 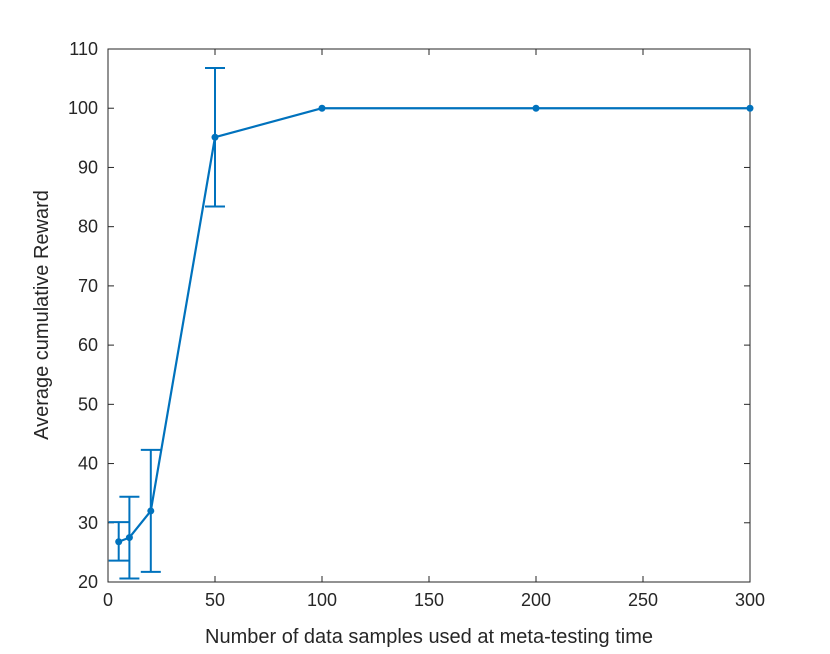 I want to click on x-tick-label: 50, so click(x=215, y=600).